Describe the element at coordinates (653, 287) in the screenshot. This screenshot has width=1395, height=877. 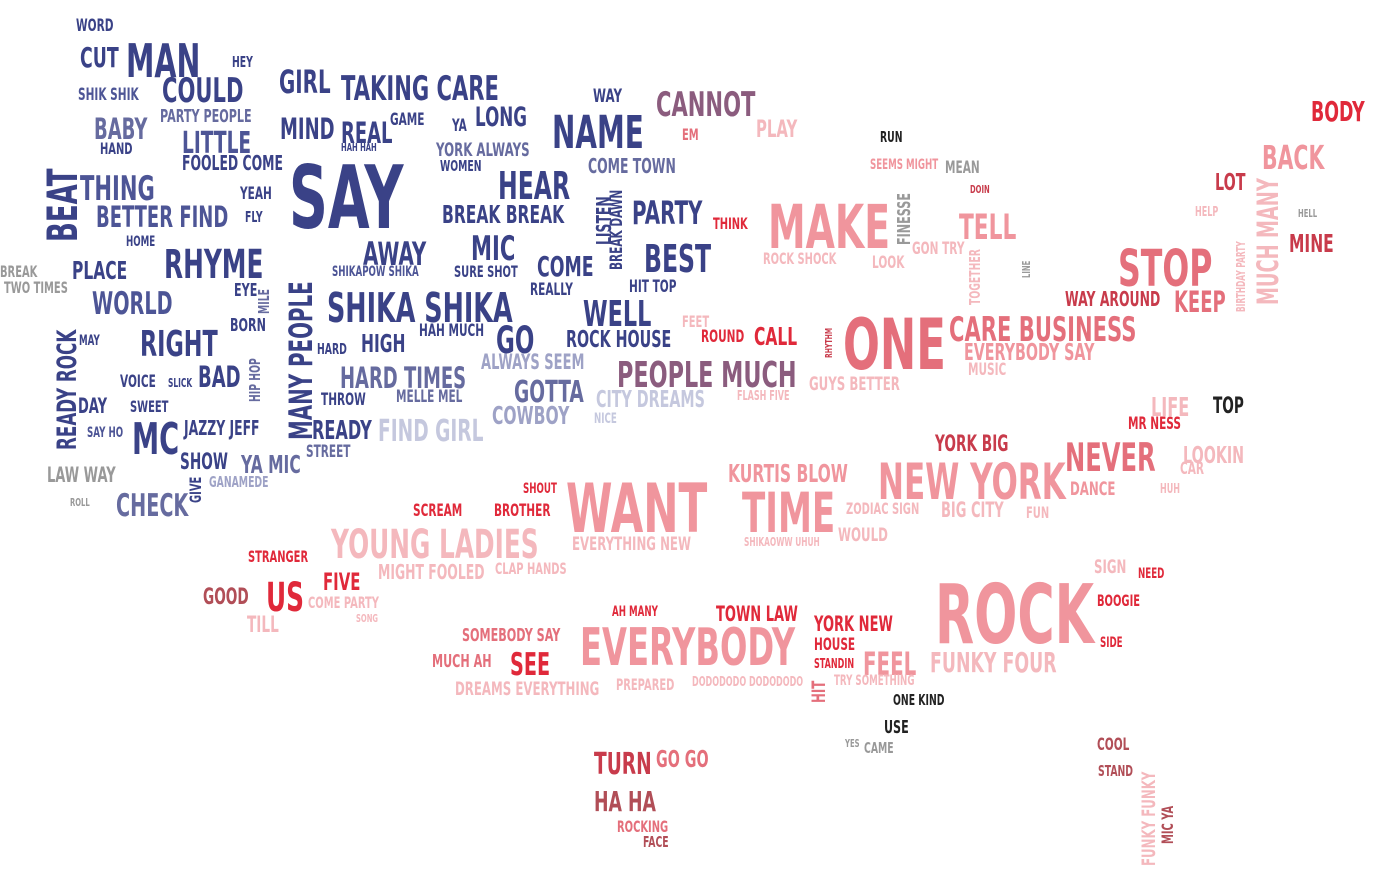
I see `word-hit-top: HIT TOP` at that location.